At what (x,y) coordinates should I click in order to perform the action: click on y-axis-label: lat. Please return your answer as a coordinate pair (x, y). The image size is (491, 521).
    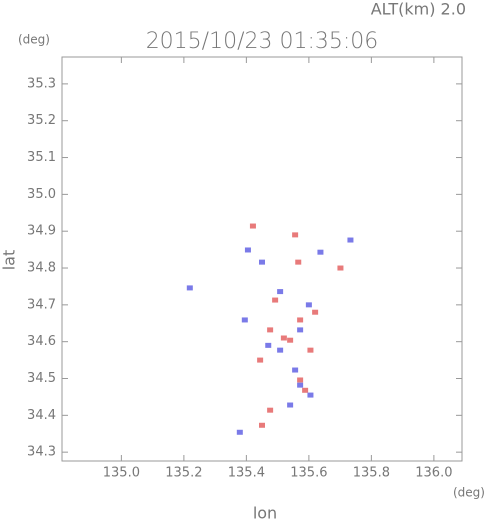
    Looking at the image, I should click on (9, 260).